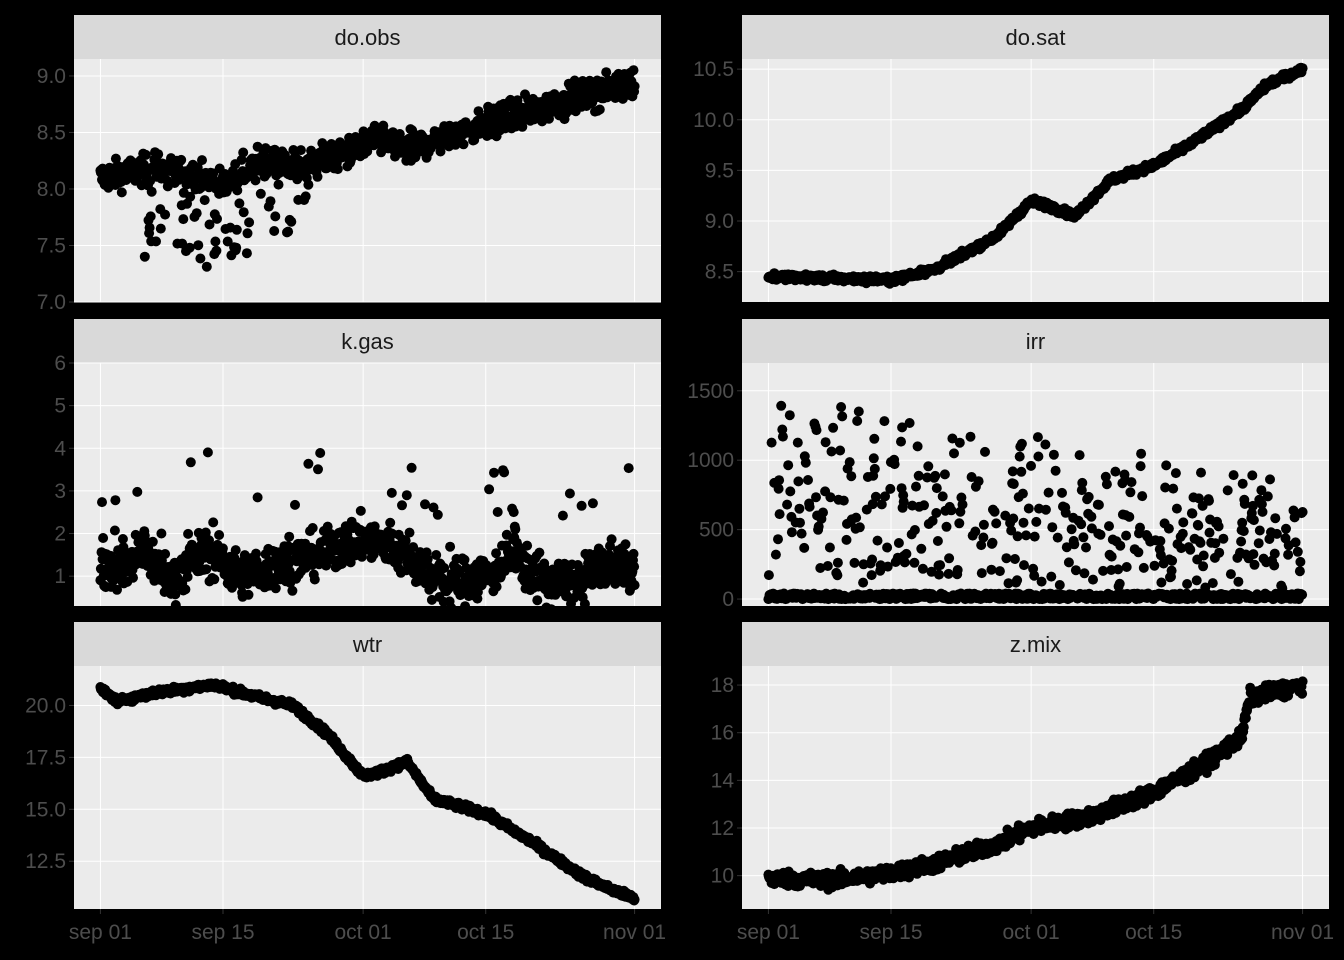  I want to click on y-tick-label-irr: 1000, so click(710, 460).